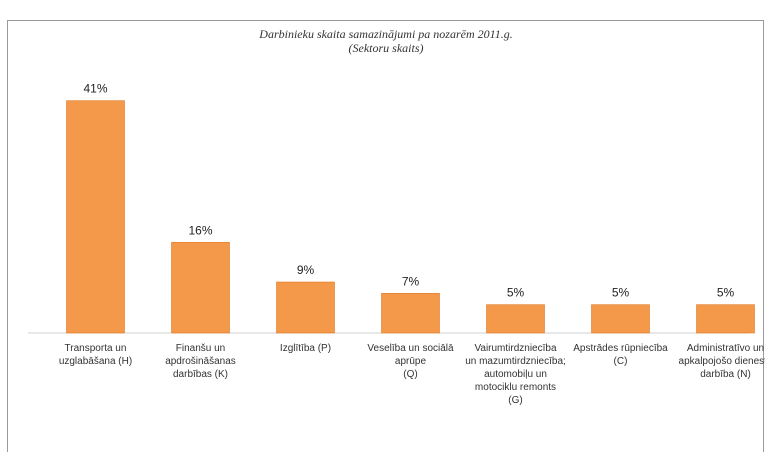  What do you see at coordinates (305, 348) in the screenshot?
I see `category-label-education: Izglītība (P)` at bounding box center [305, 348].